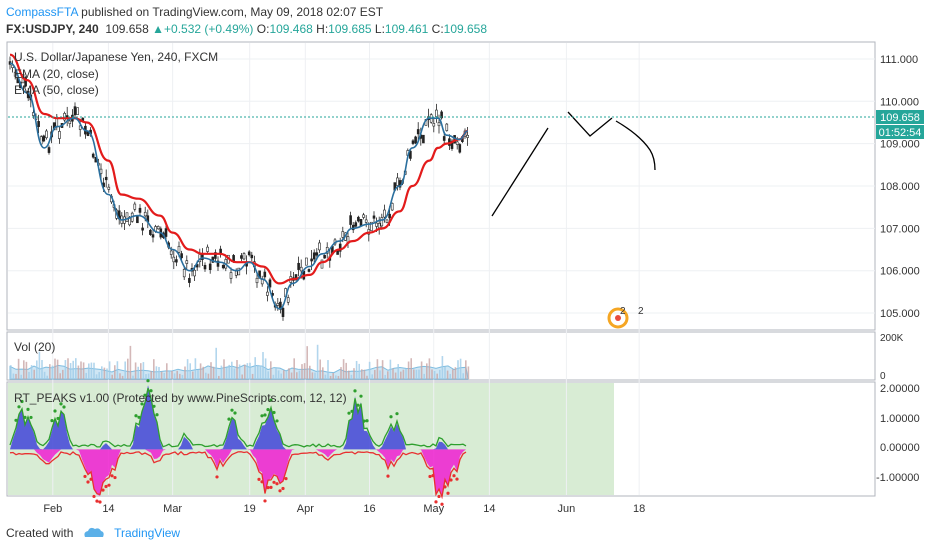 The height and width of the screenshot is (550, 932). I want to click on projection-curve, so click(635, 145).